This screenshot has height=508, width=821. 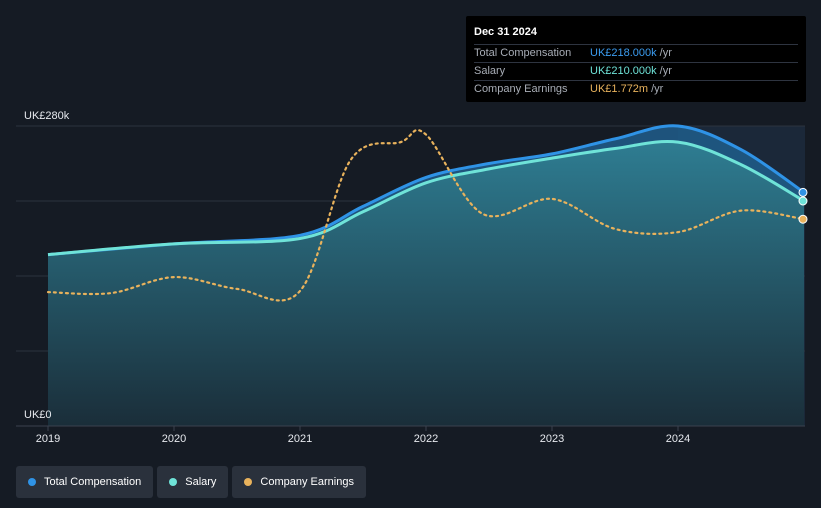 What do you see at coordinates (521, 89) in the screenshot?
I see `tooltip-label: Company Earnings` at bounding box center [521, 89].